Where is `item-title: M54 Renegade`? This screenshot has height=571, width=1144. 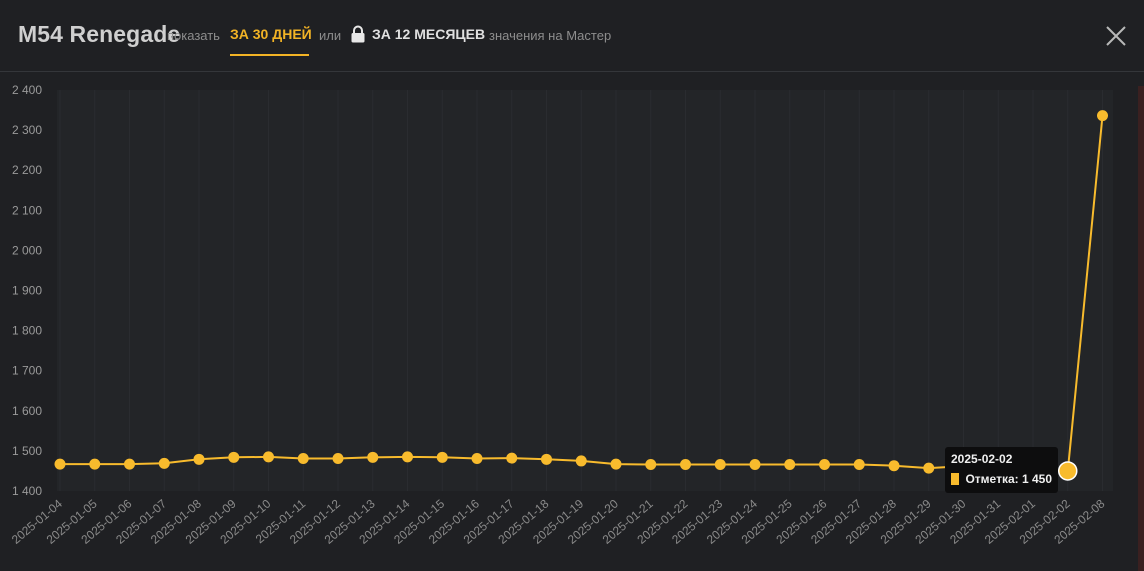
item-title: M54 Renegade is located at coordinates (99, 34).